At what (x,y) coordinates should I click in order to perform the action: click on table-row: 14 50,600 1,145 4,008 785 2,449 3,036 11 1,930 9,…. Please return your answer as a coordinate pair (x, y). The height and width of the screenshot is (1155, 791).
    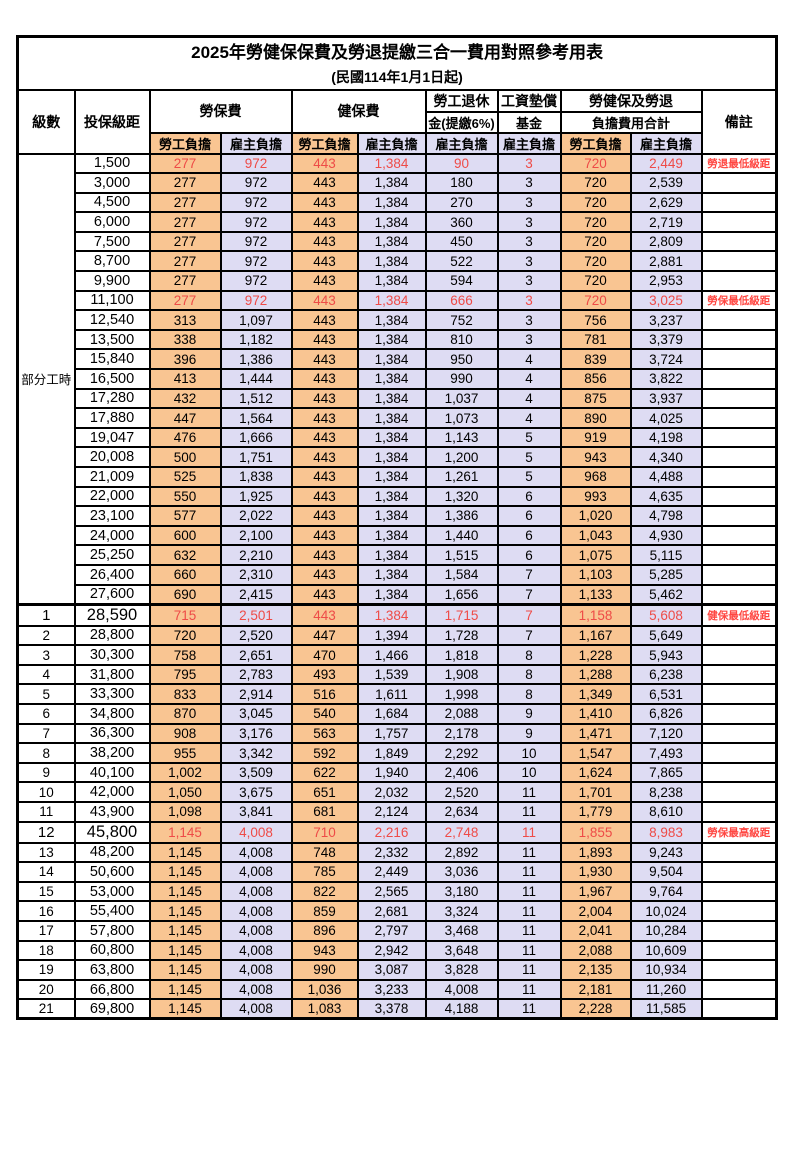
    Looking at the image, I should click on (397, 872).